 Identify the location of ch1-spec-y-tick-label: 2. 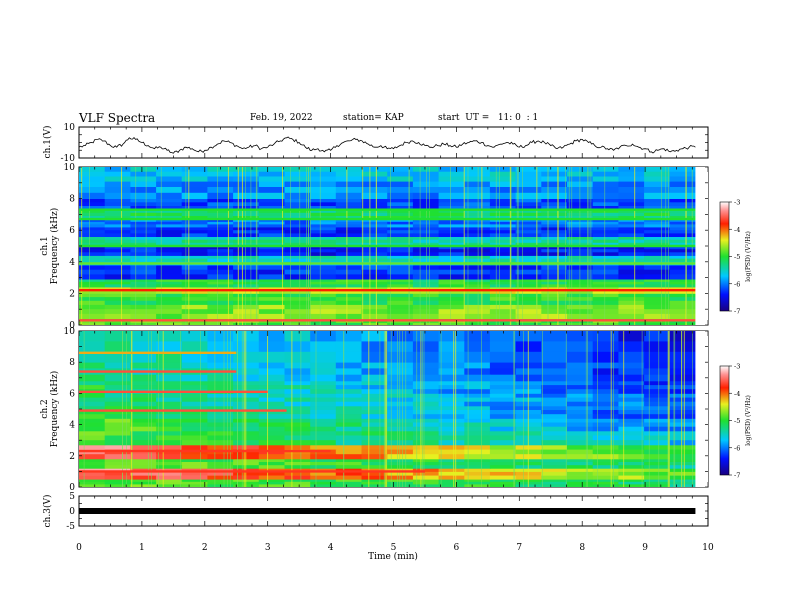
(72, 294).